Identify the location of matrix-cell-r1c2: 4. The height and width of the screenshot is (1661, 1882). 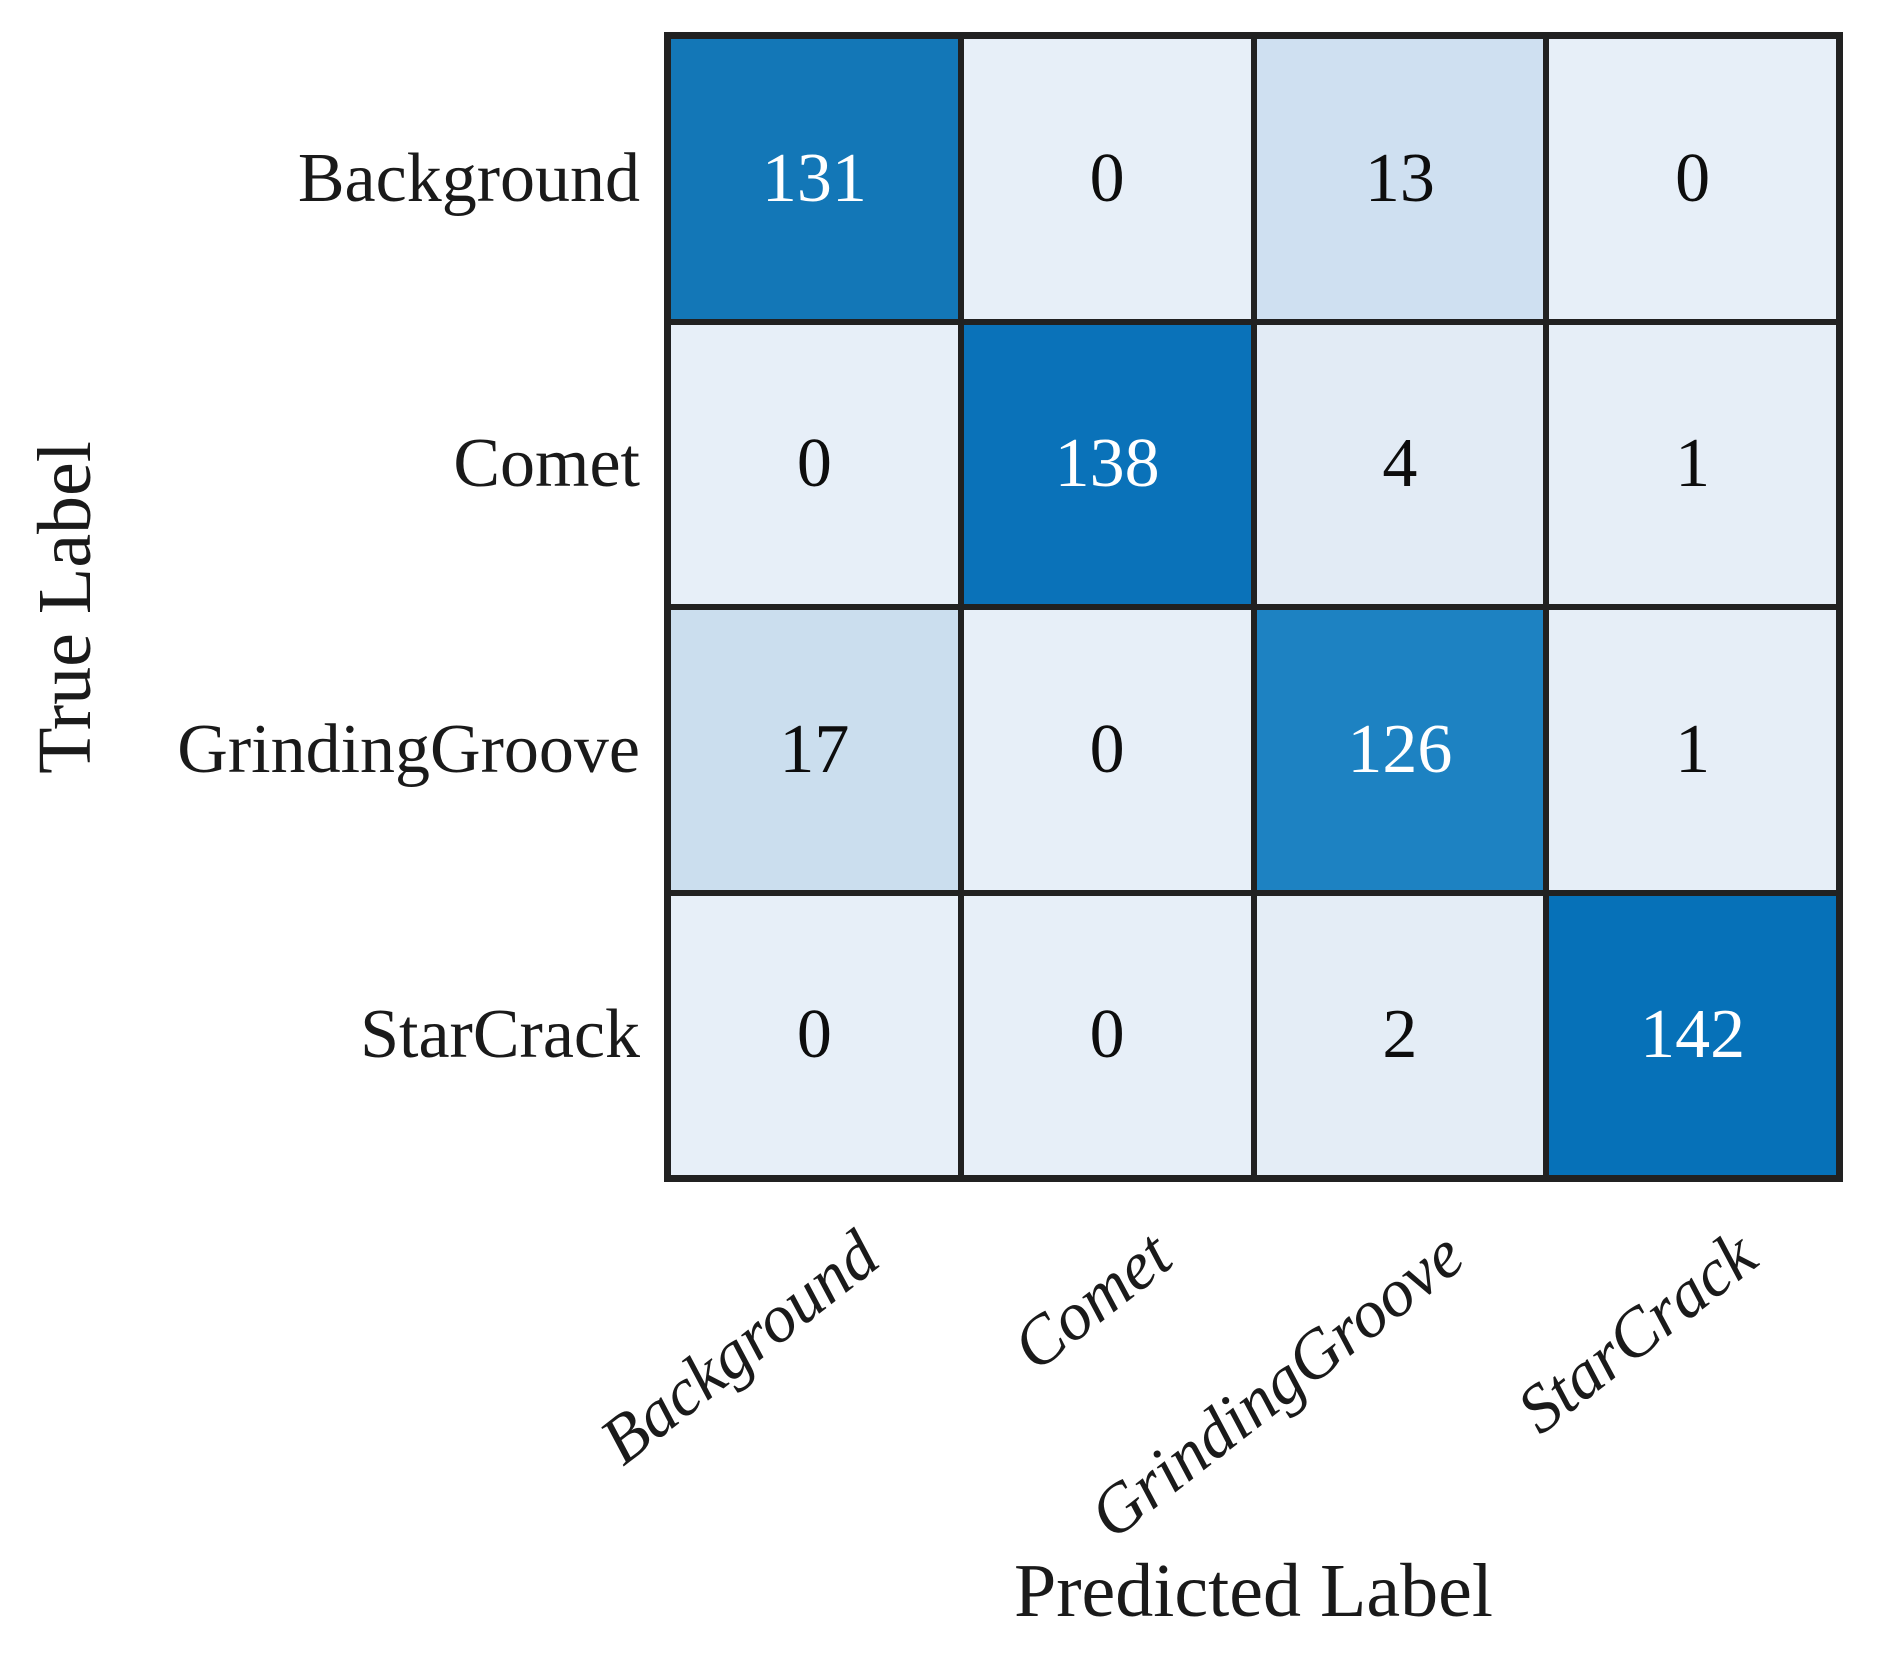
(1400, 464).